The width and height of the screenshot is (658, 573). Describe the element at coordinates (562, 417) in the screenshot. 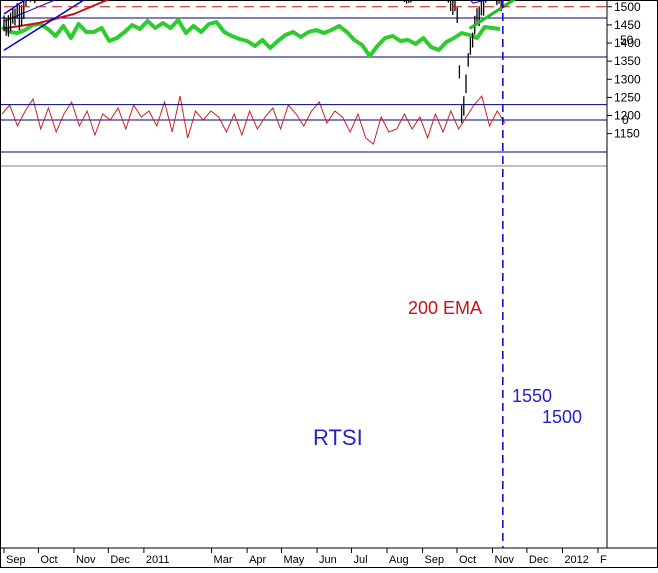

I see `level-1500-label: 1500` at that location.